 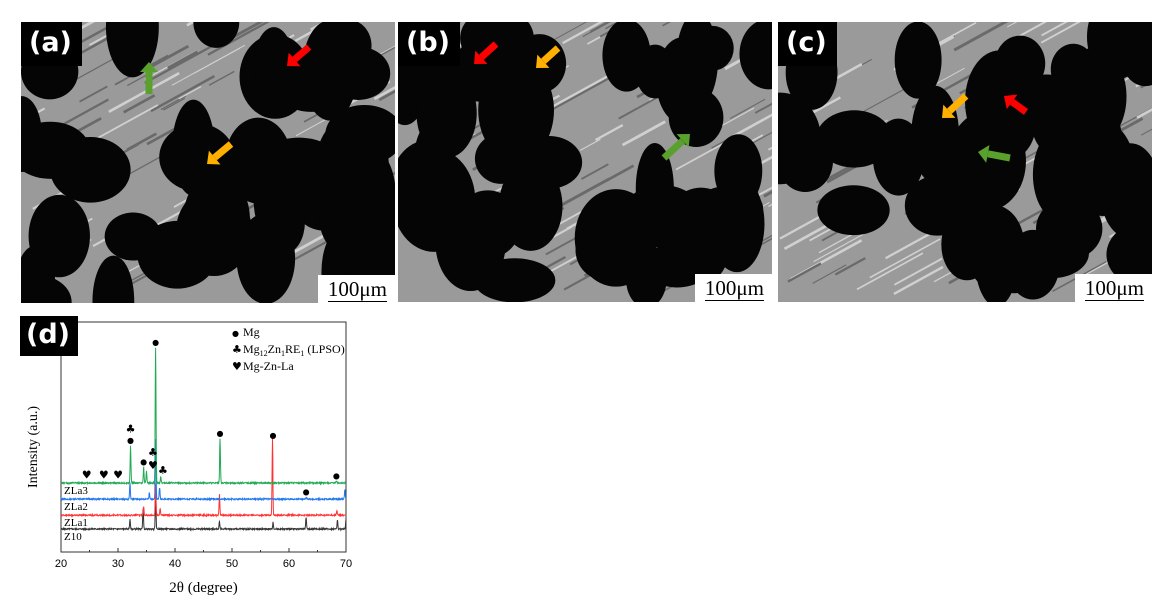 I want to click on legend-entry: Mg, so click(x=251, y=332).